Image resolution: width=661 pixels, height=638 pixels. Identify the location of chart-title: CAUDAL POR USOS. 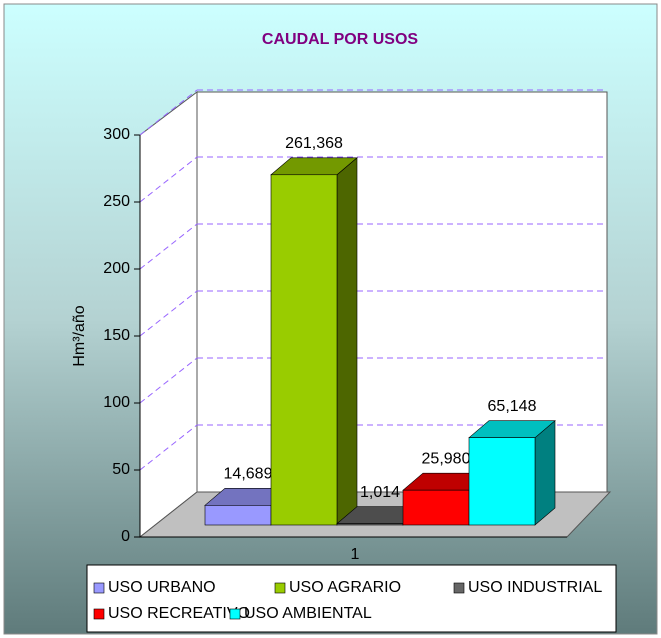
(340, 39).